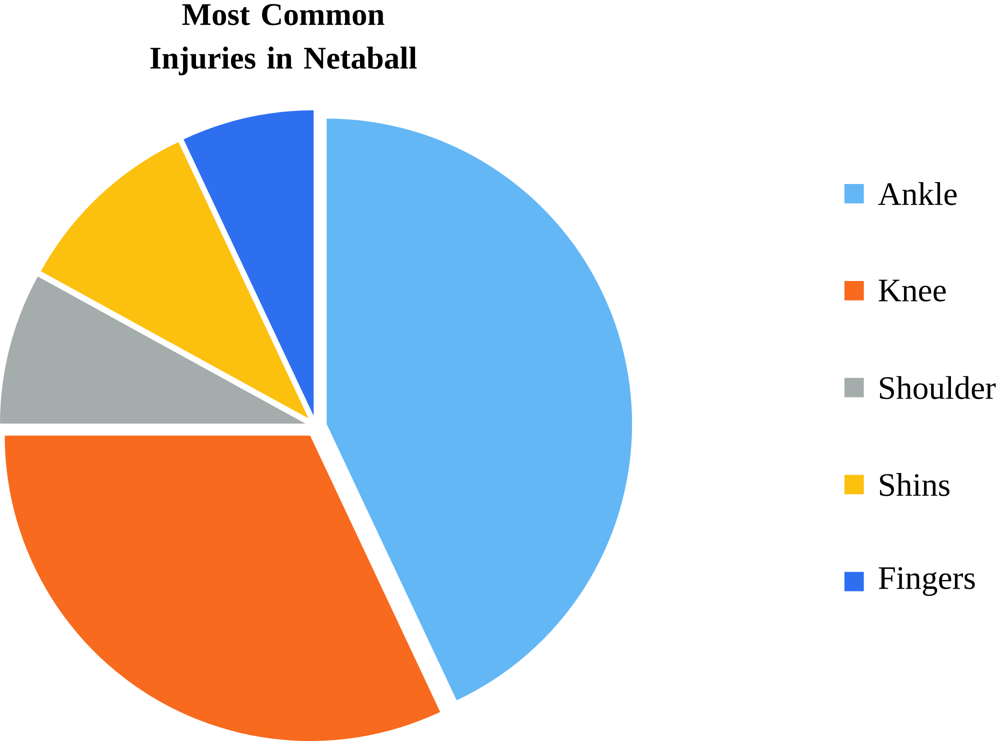 The width and height of the screenshot is (1000, 741). Describe the element at coordinates (917, 194) in the screenshot. I see `legend-label: Ankle` at that location.